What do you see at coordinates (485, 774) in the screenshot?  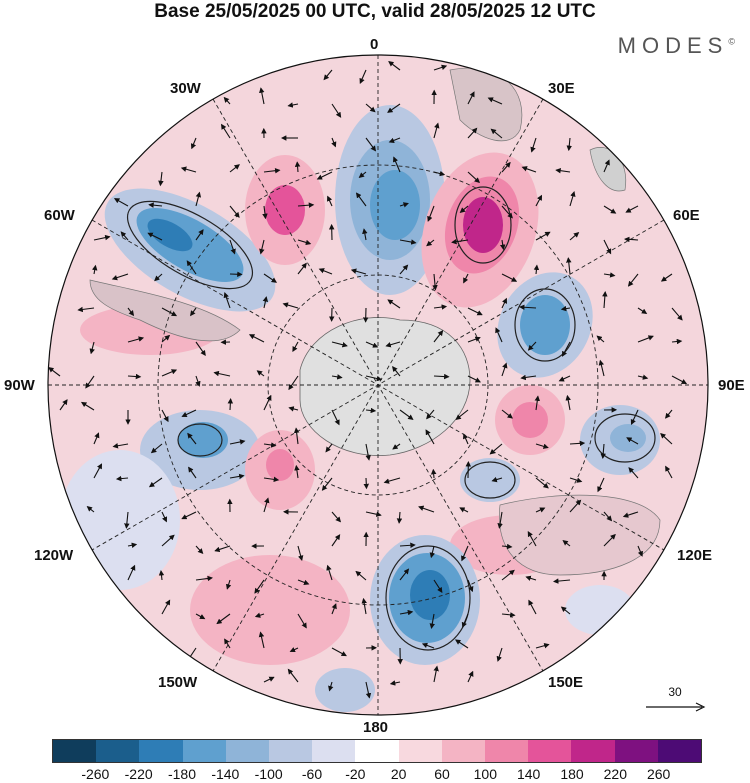 I see `colorbar-tick-label: 100` at bounding box center [485, 774].